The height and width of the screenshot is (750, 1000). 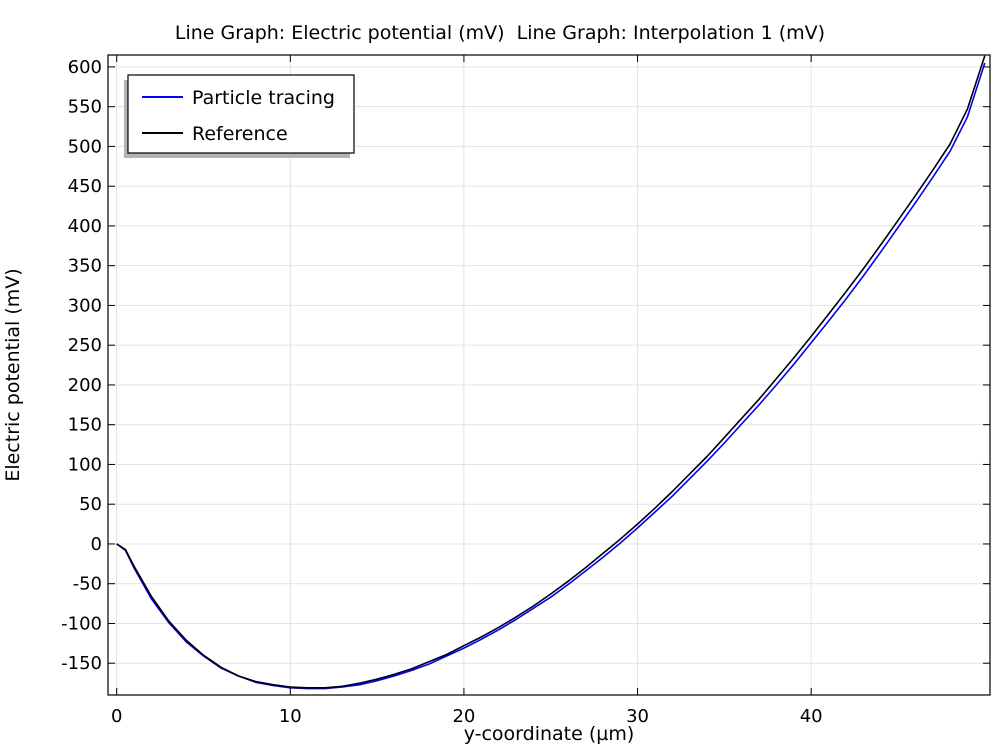 What do you see at coordinates (290, 716) in the screenshot?
I see `x-tick-label: 10` at bounding box center [290, 716].